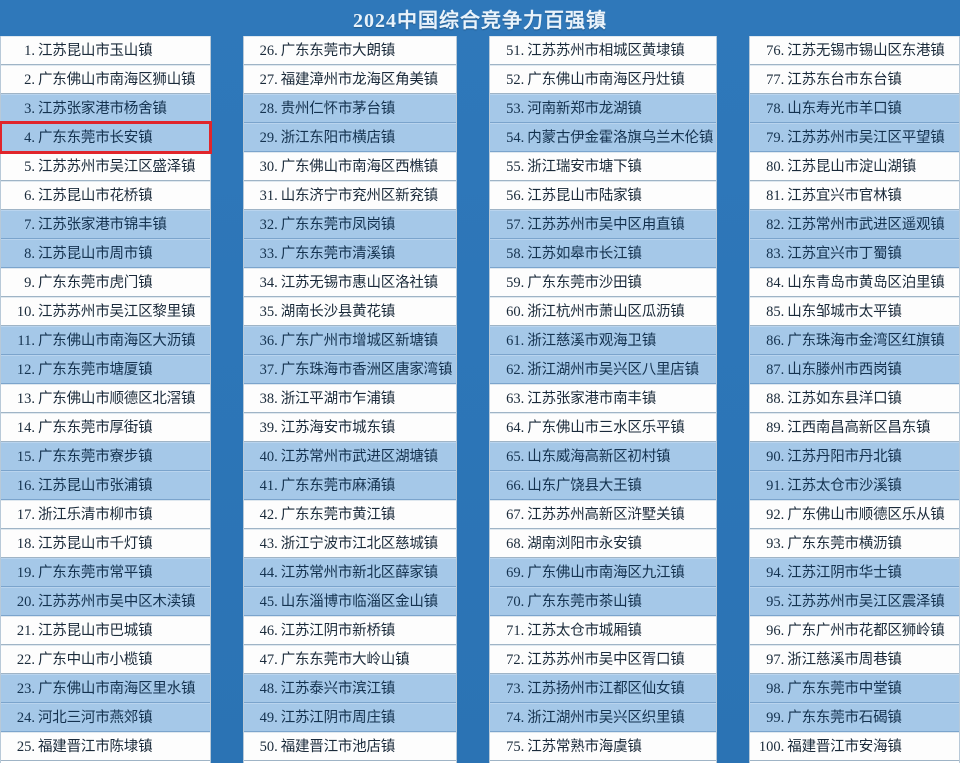  What do you see at coordinates (105, 253) in the screenshot?
I see `ranking-row: 8. 江苏昆山市周市镇` at bounding box center [105, 253].